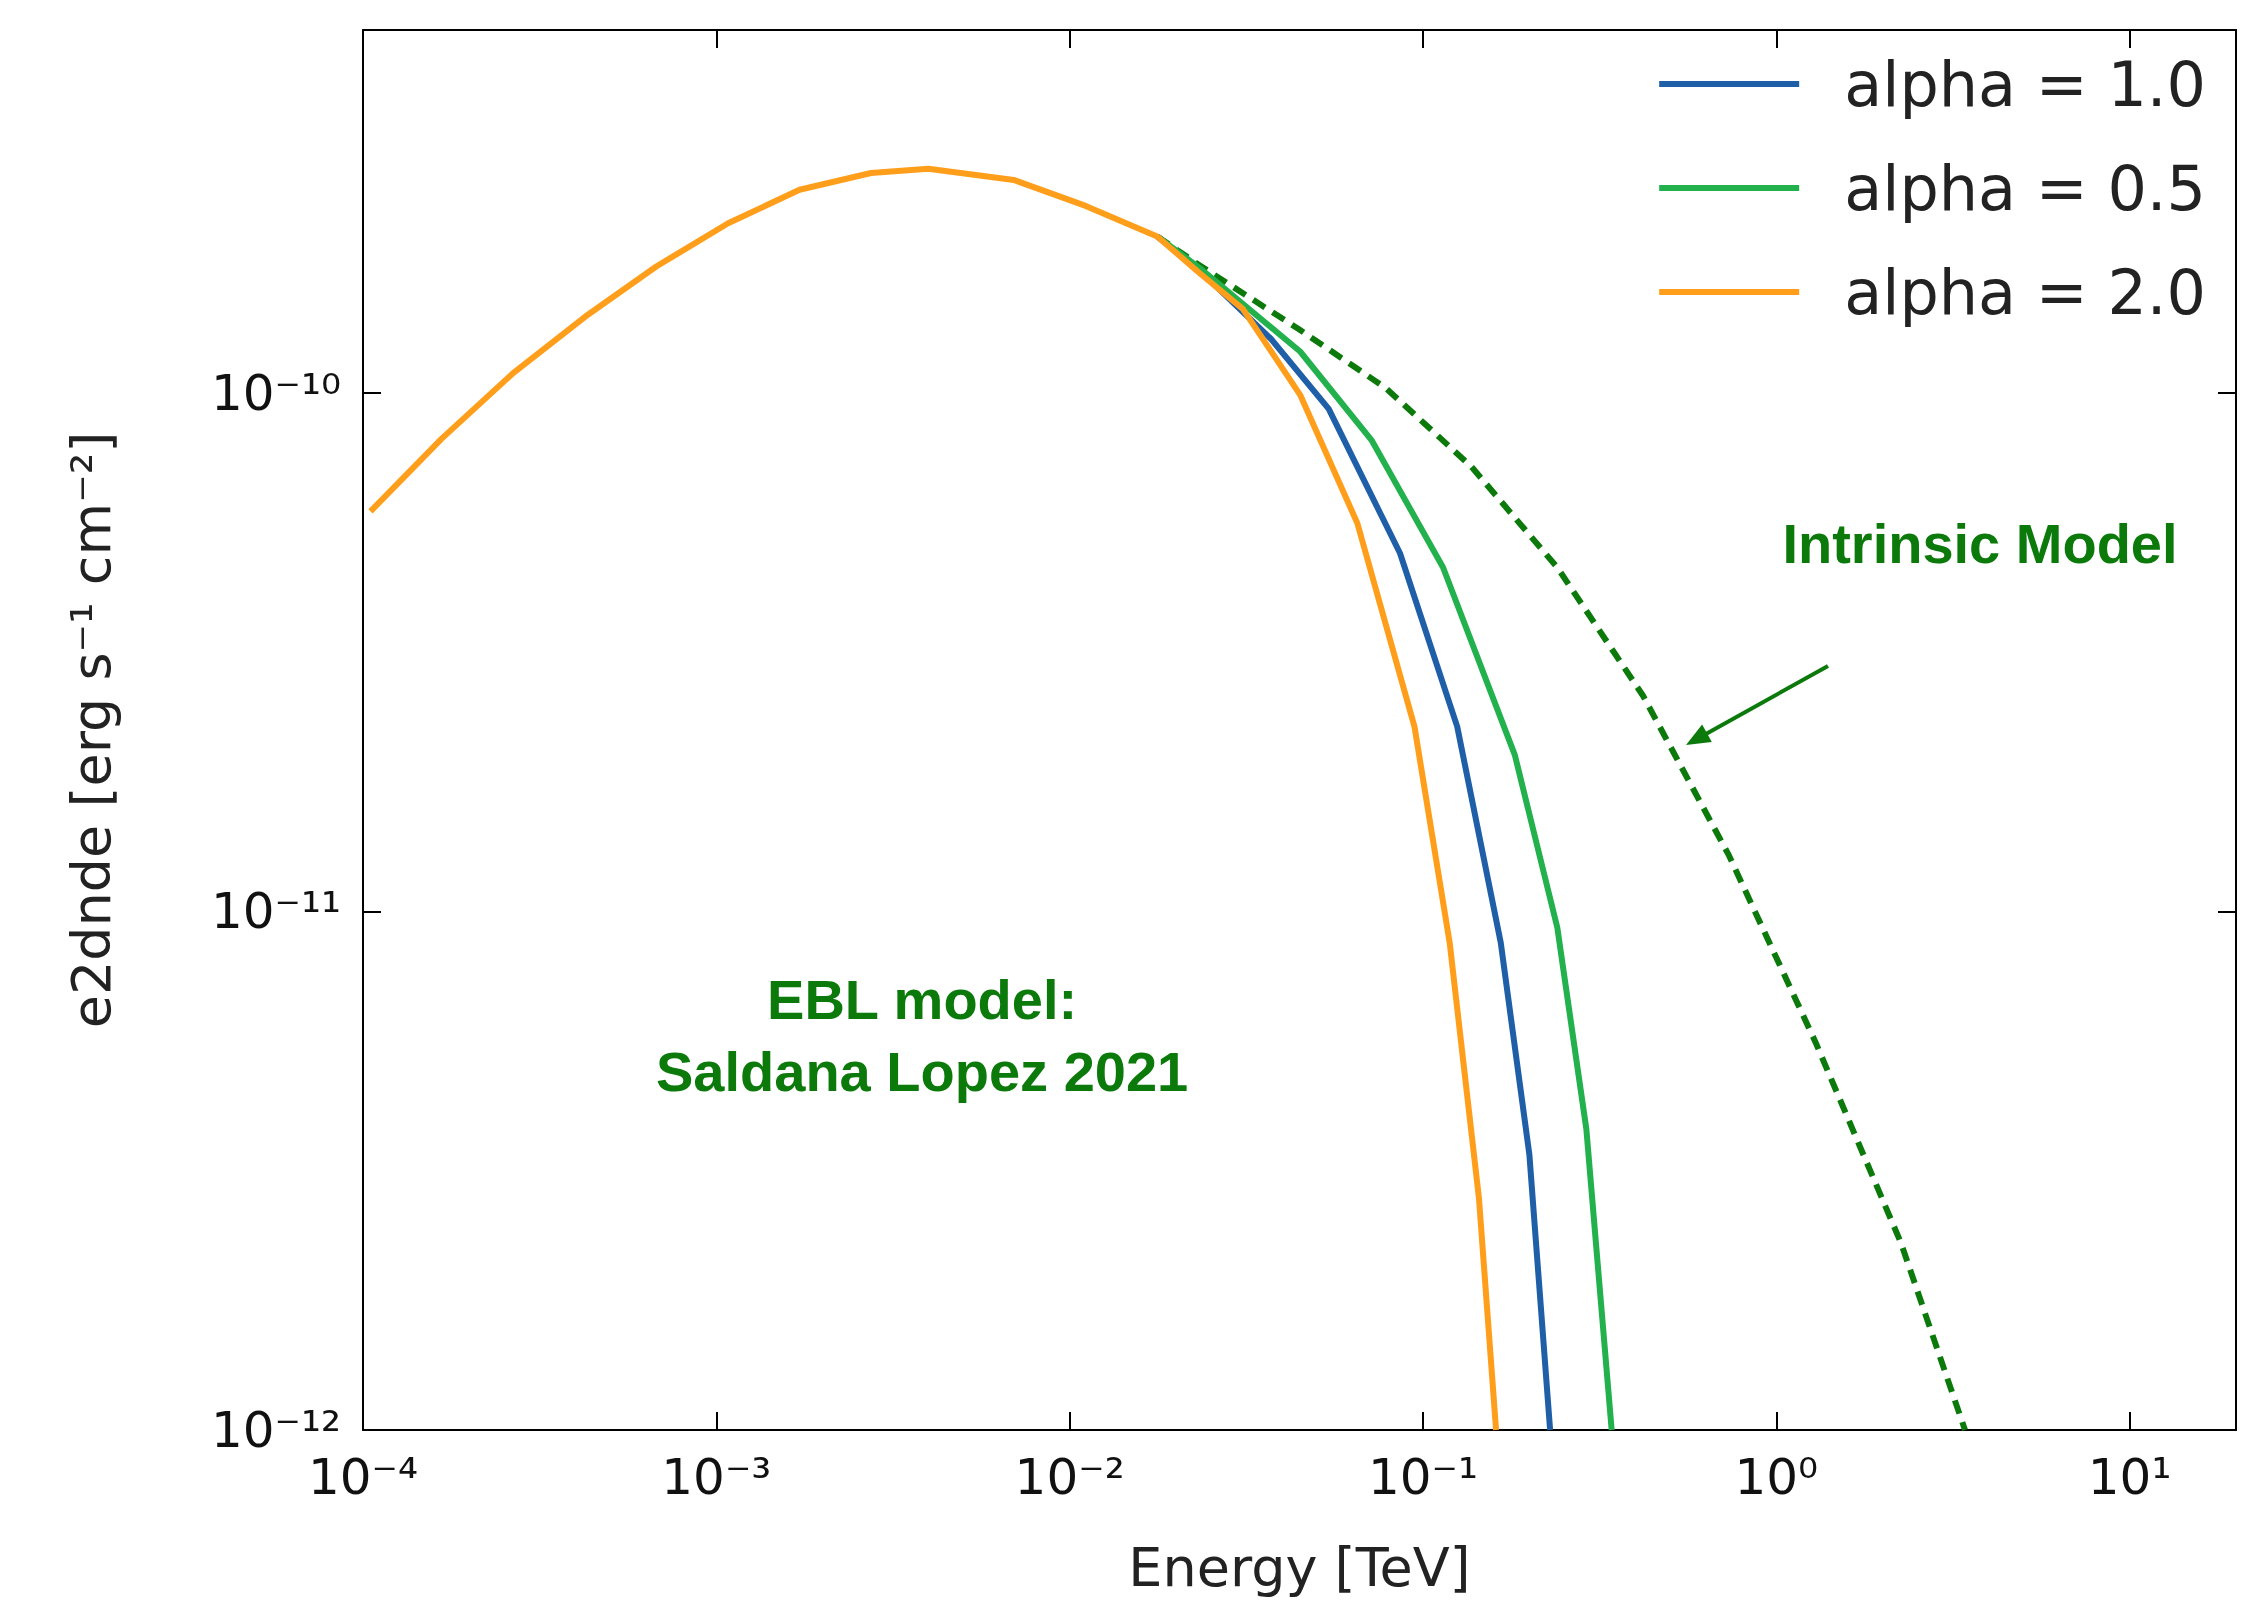 The height and width of the screenshot is (1615, 2264). Describe the element at coordinates (275, 392) in the screenshot. I see `y-tick-label: 10⁻¹⁰` at that location.